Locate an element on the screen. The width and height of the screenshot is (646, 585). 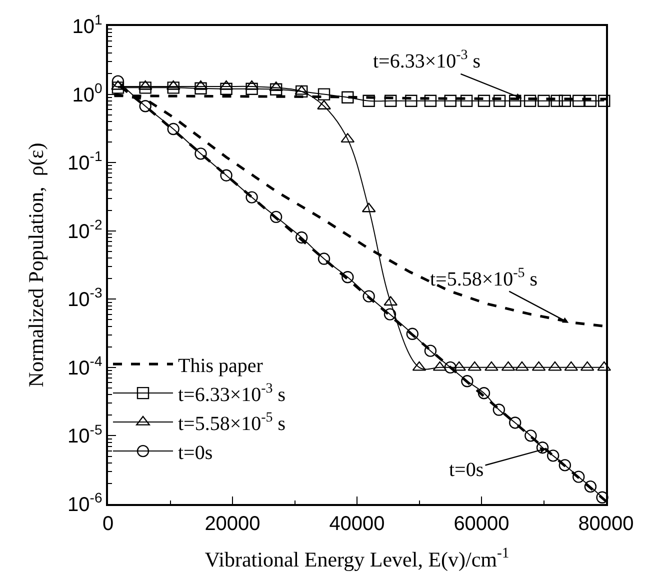
x-tick-label: 20000 is located at coordinates (232, 523).